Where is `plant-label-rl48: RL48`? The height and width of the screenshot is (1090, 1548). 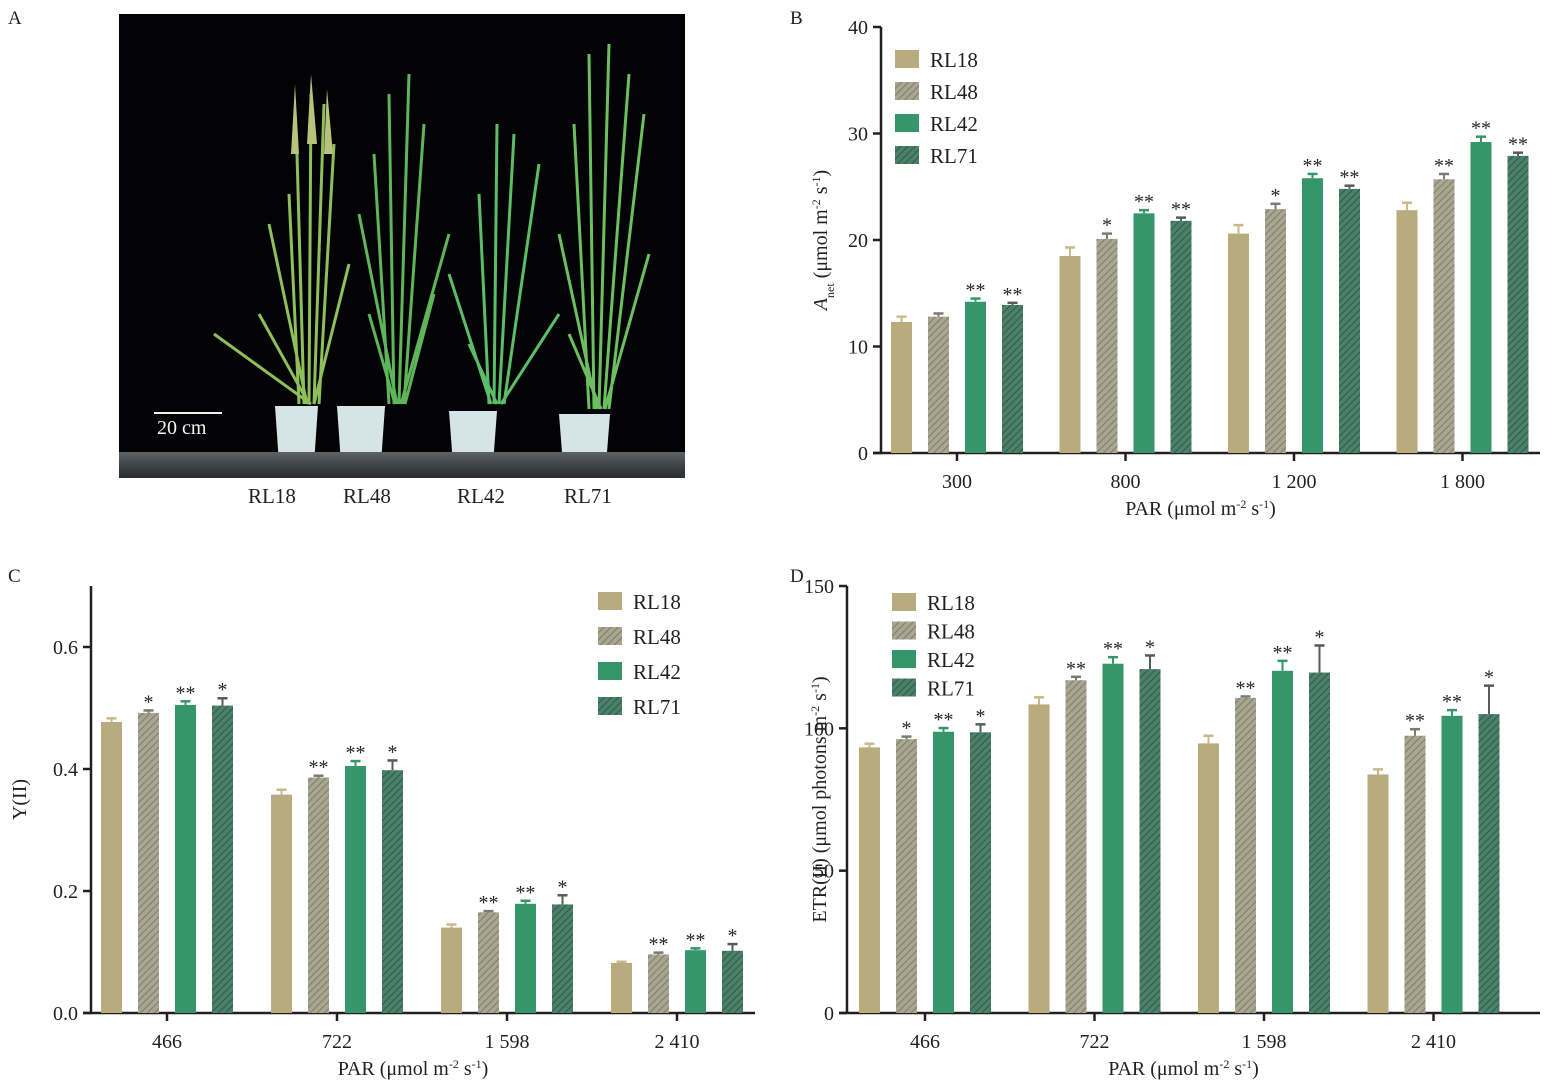
plant-label-rl48: RL48 is located at coordinates (367, 496).